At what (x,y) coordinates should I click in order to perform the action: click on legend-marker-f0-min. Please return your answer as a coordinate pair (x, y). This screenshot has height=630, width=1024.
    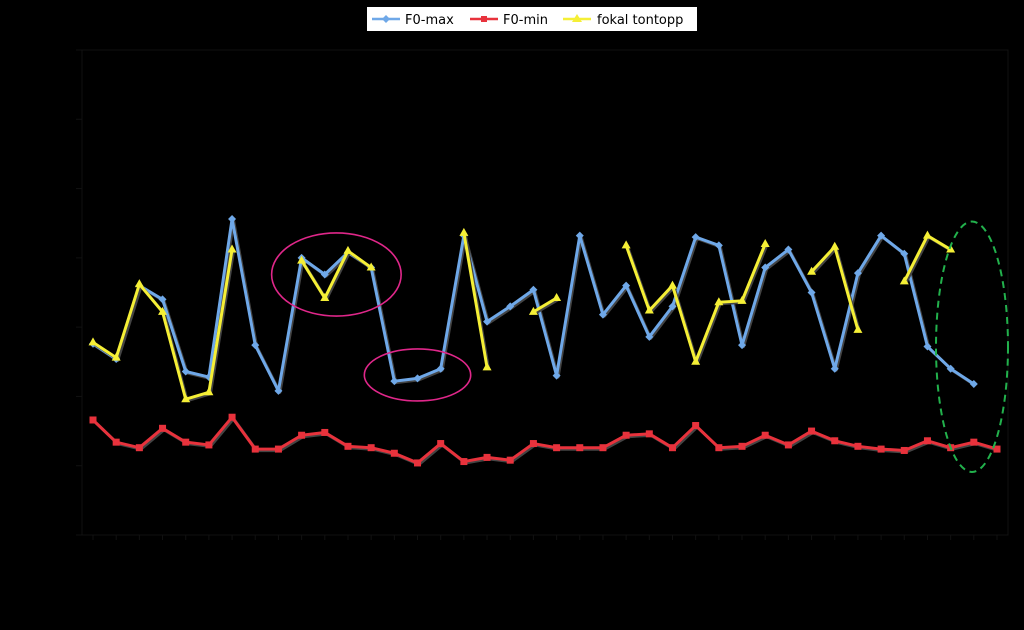
    Looking at the image, I should click on (484, 19).